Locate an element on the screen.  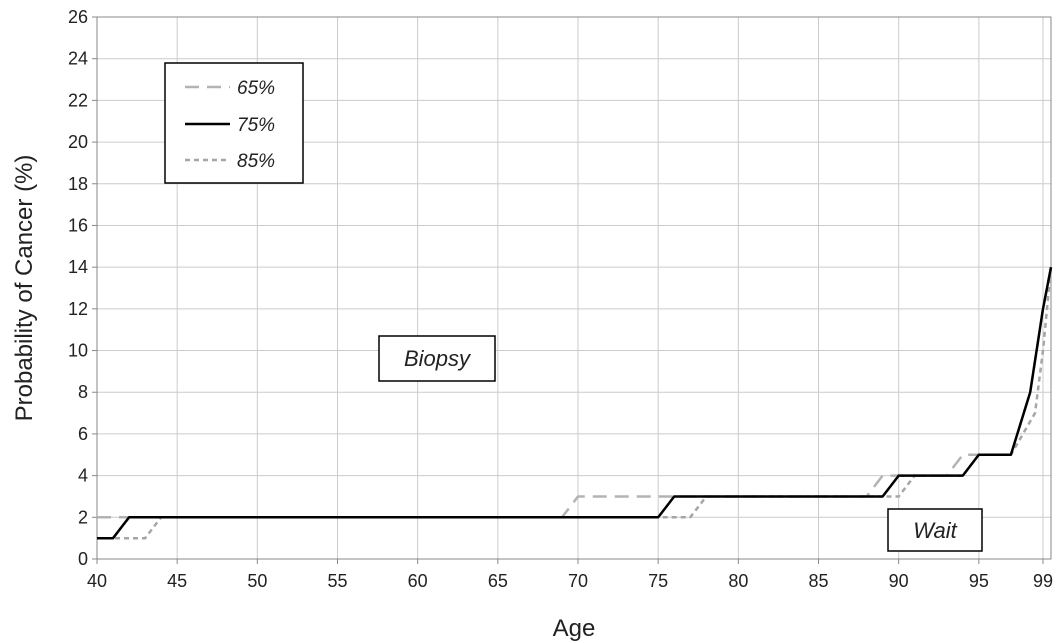
y-axis-title: Probability of Cancer (%) is located at coordinates (24, 288).